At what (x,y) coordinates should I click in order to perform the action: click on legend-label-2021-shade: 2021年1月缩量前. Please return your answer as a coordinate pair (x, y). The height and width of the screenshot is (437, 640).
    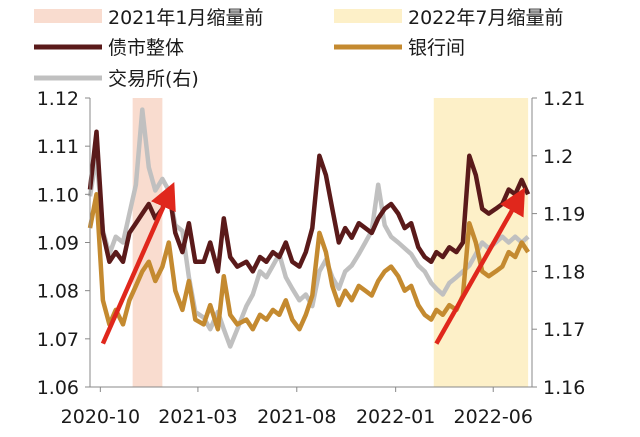
    Looking at the image, I should click on (185, 18).